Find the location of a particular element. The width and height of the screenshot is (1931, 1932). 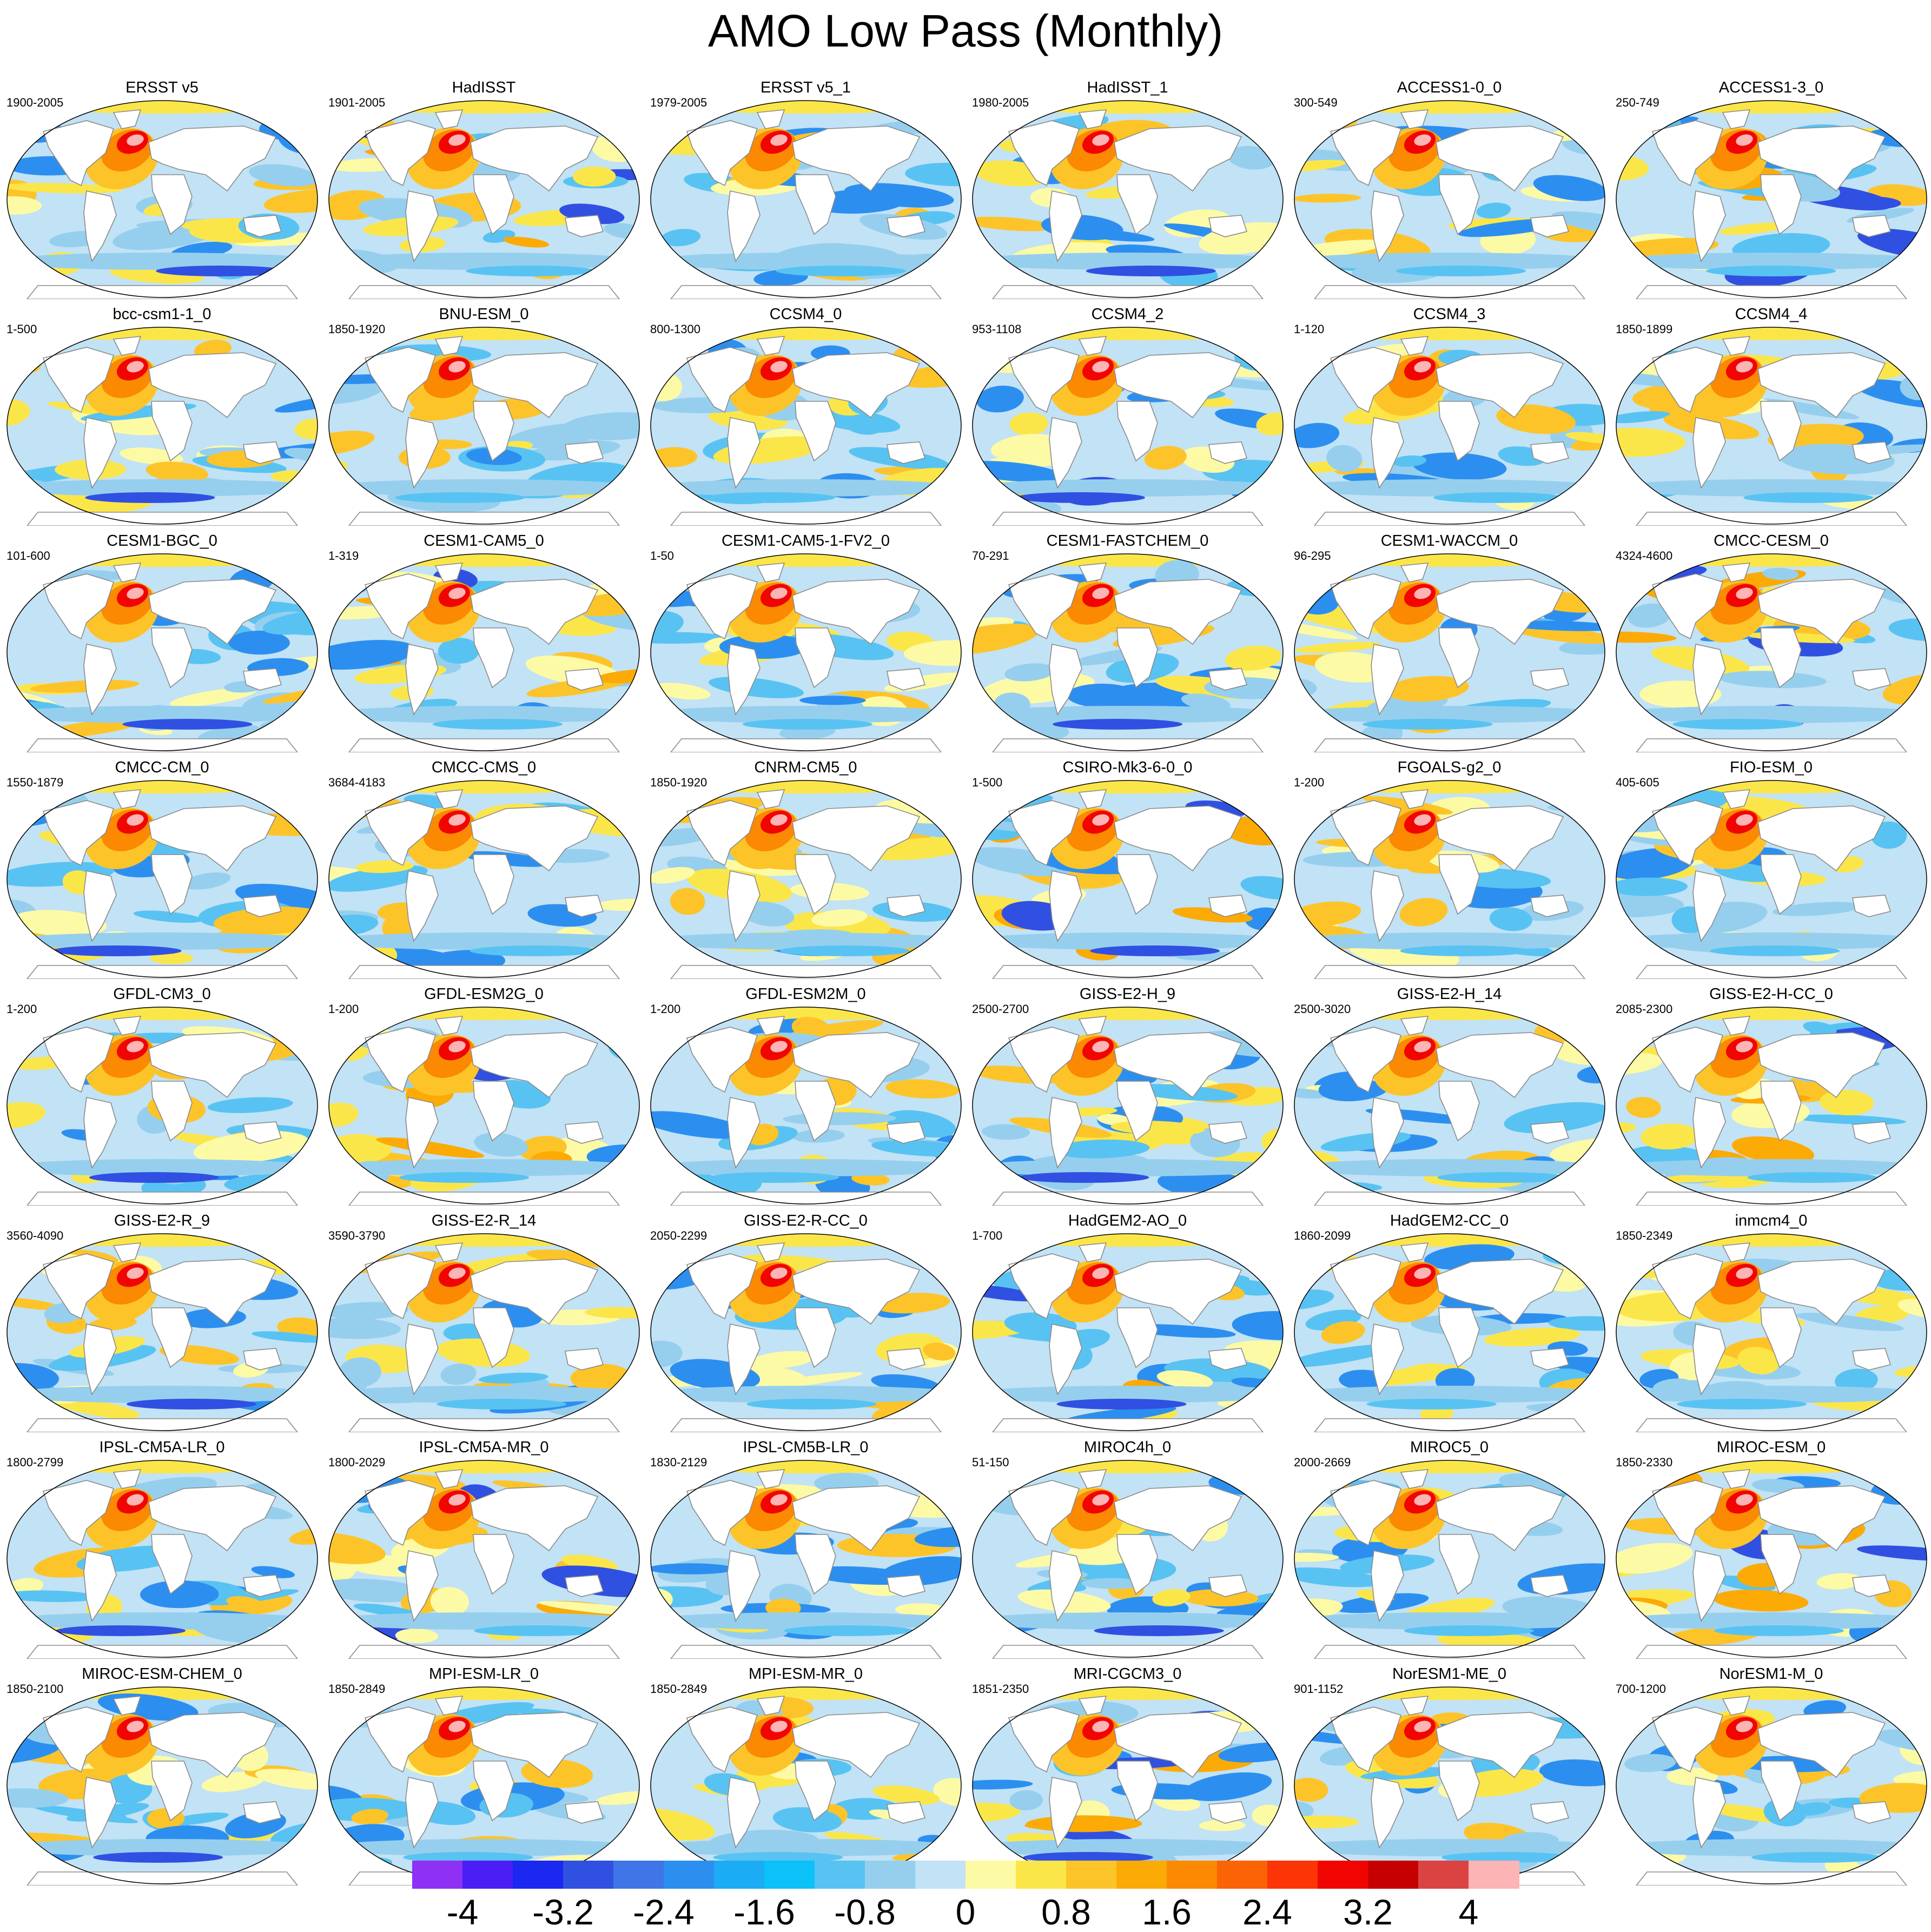

map-panel: GISS-E2-H_9 2500-2700 is located at coordinates (1127, 1096).